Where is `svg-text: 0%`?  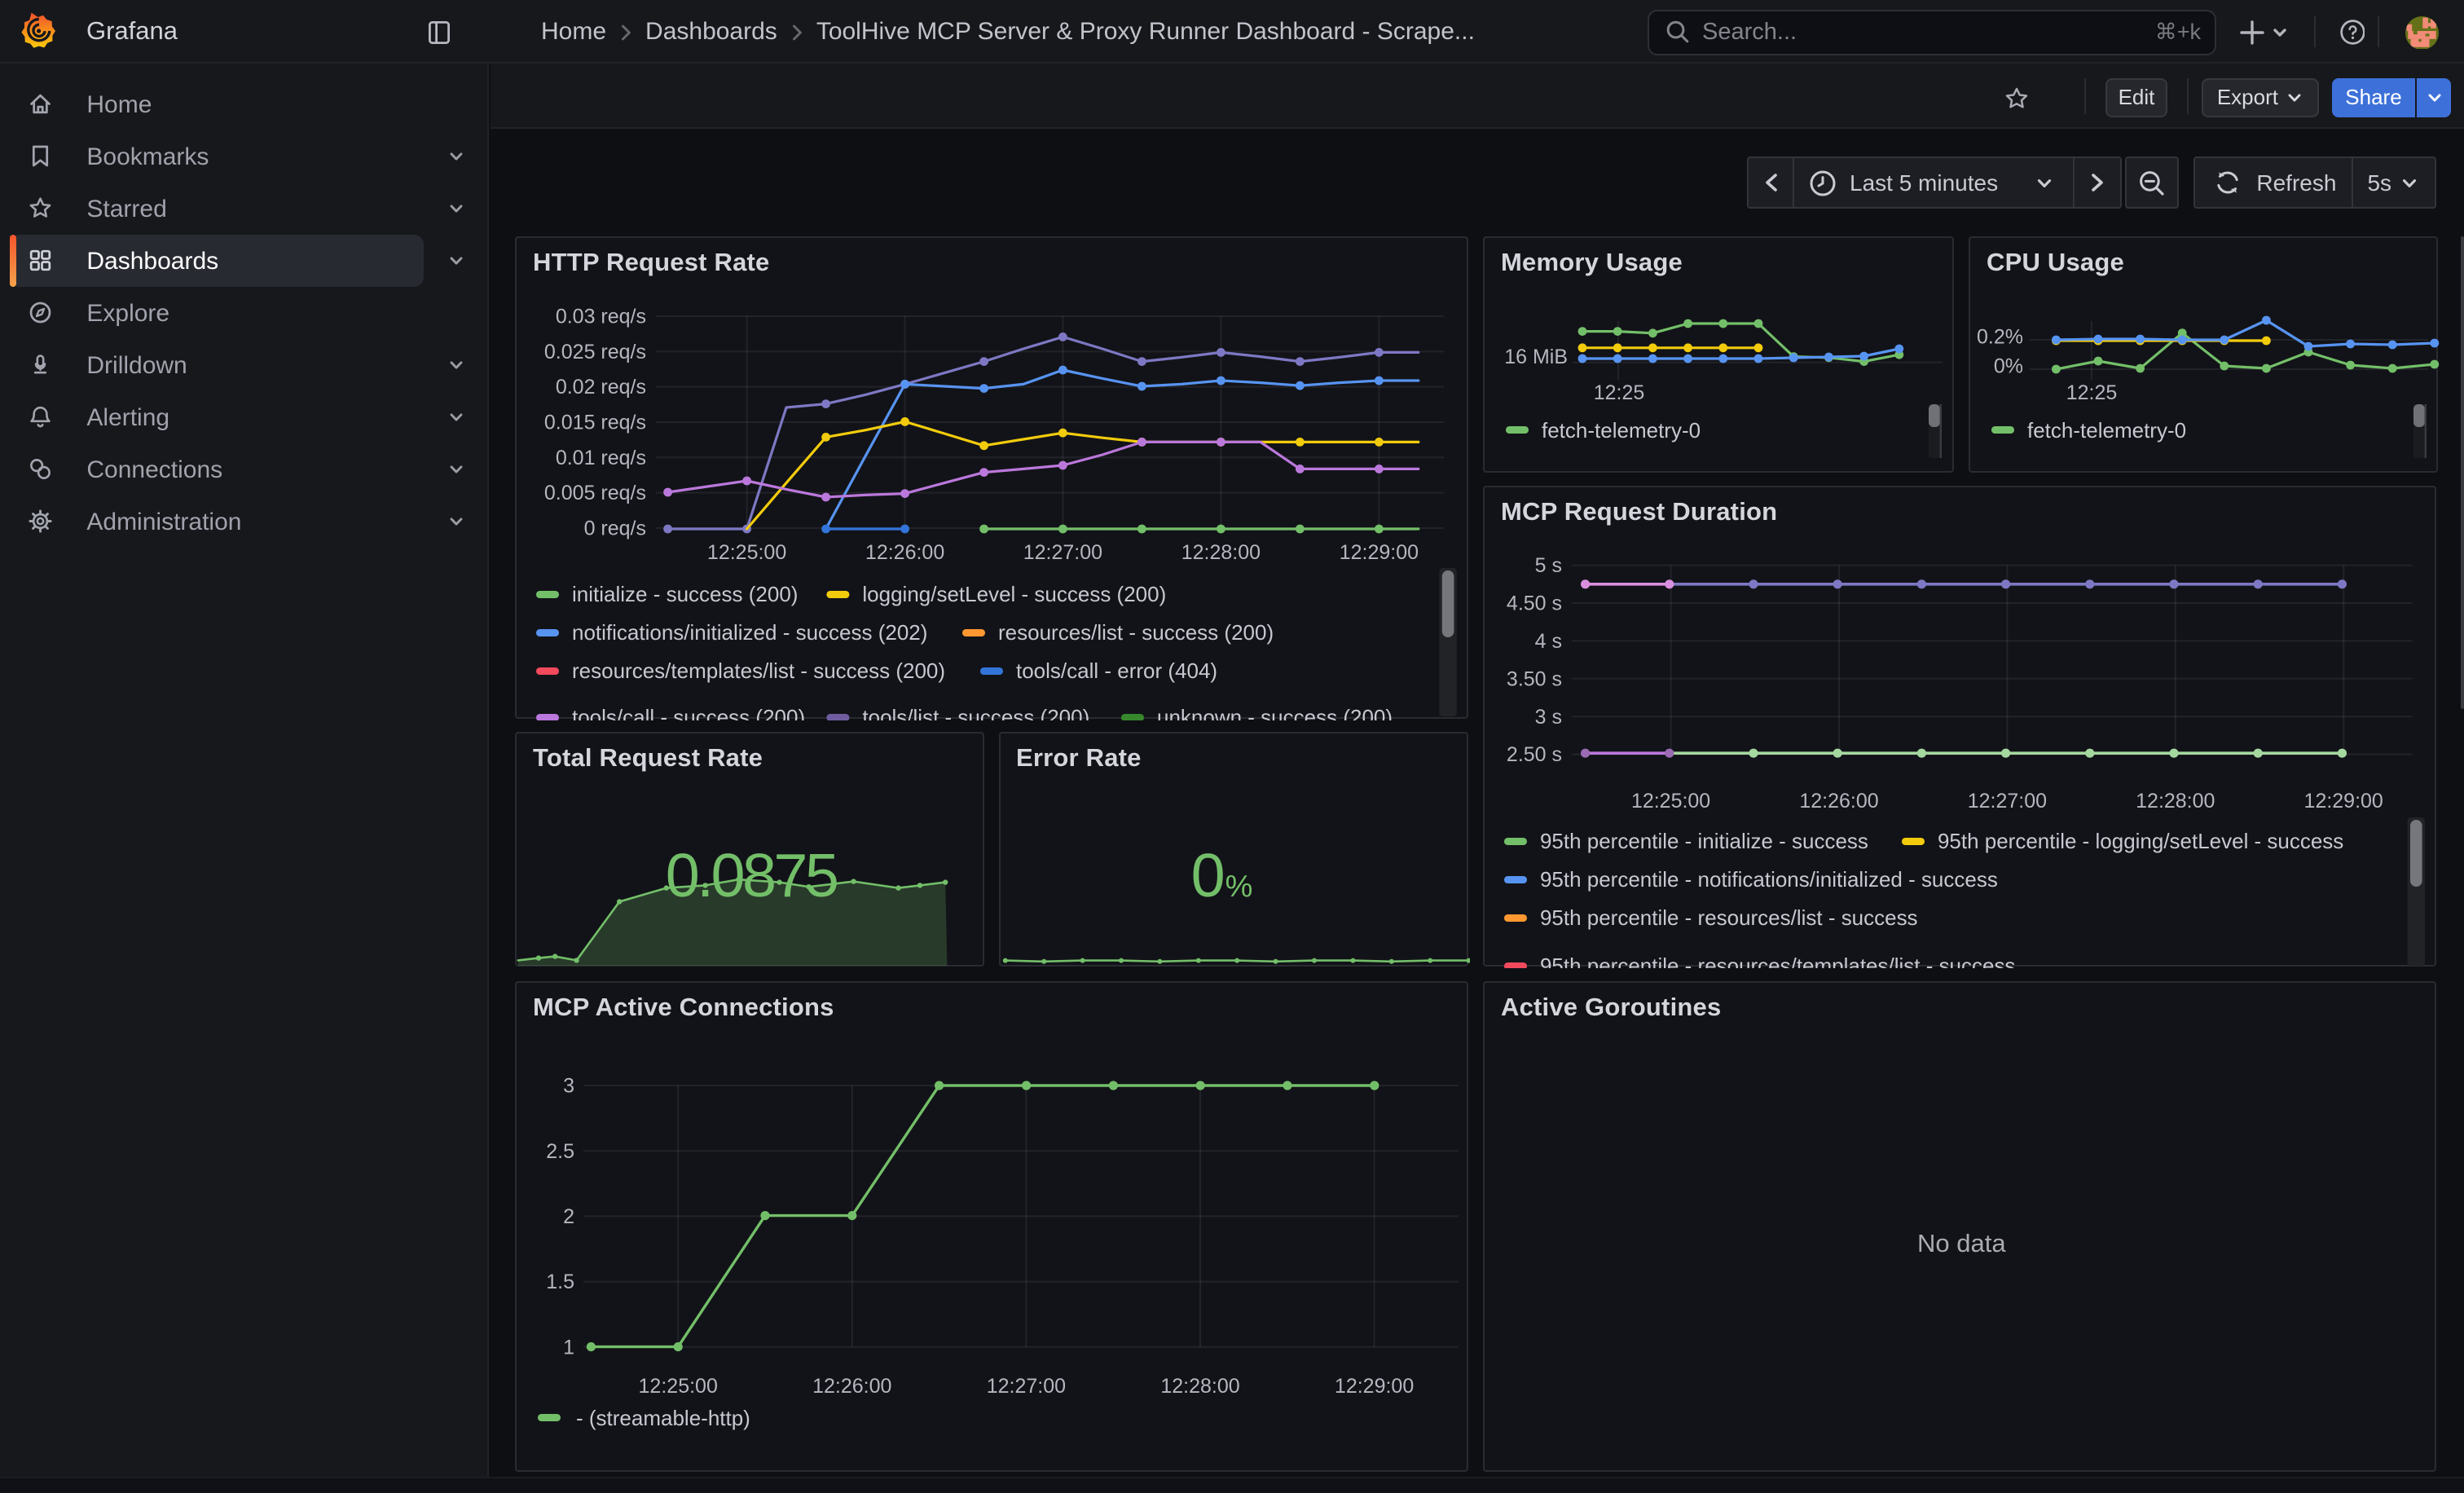
svg-text: 0% is located at coordinates (2008, 366).